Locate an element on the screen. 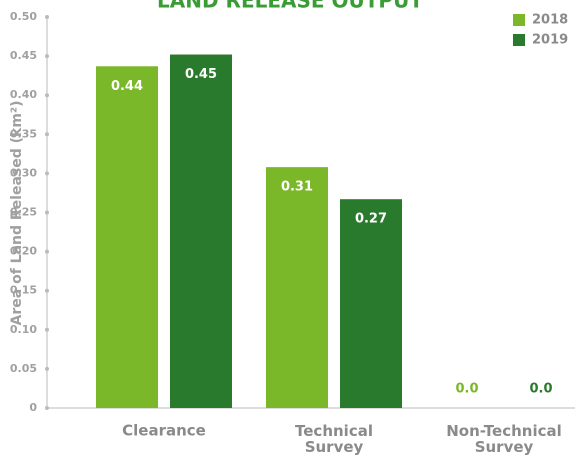  x-tick-label: Technical Survey is located at coordinates (334, 439).